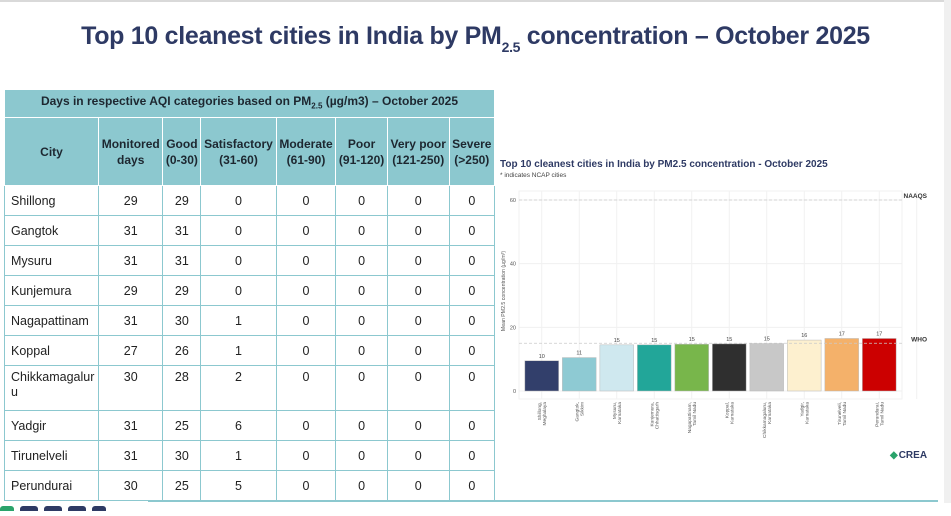 This screenshot has height=516, width=951. I want to click on table-row: Kunjemura 29 29 0 0 0 0 0, so click(250, 290).